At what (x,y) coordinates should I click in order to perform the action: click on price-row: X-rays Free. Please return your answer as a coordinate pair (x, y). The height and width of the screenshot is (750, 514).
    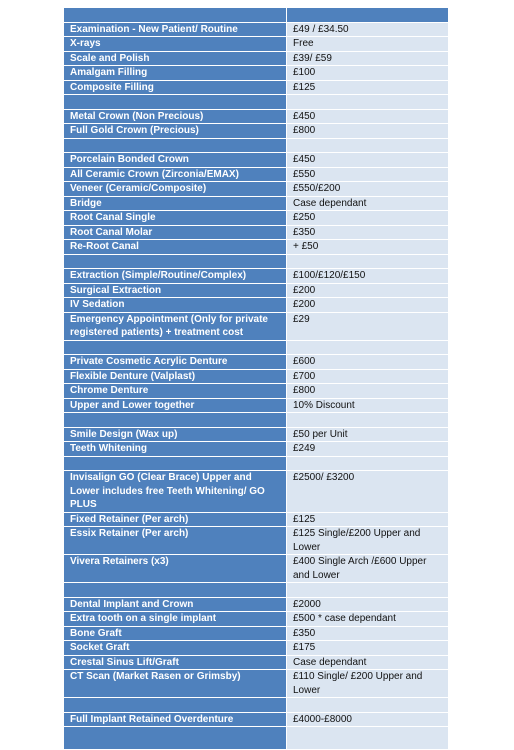
    Looking at the image, I should click on (256, 44).